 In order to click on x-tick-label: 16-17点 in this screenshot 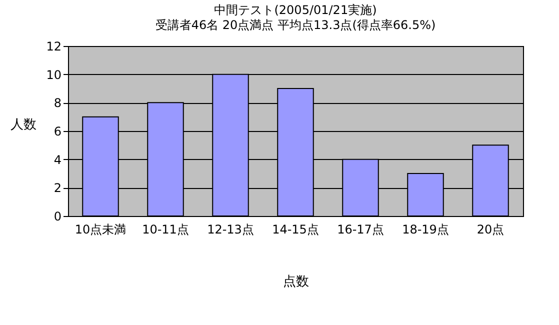, I will do `click(360, 229)`.